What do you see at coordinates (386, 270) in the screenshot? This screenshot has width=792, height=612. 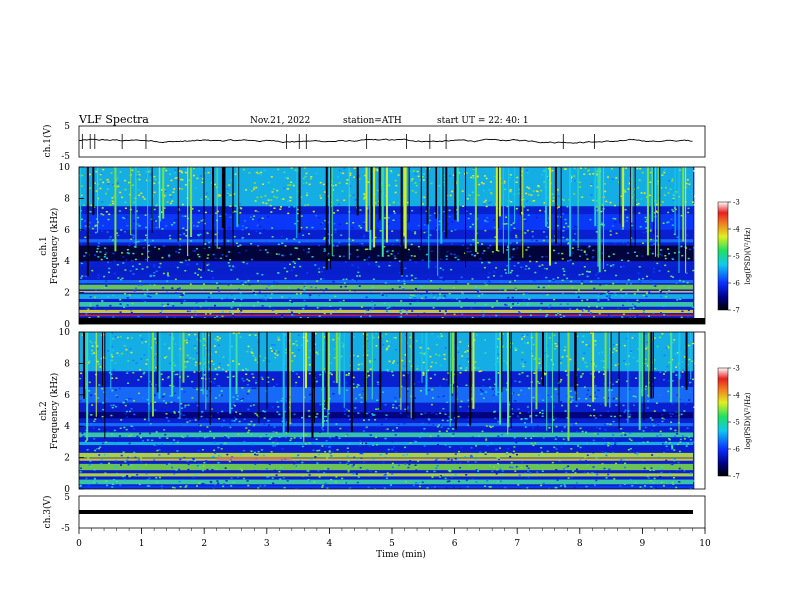 I see `frequency-band` at bounding box center [386, 270].